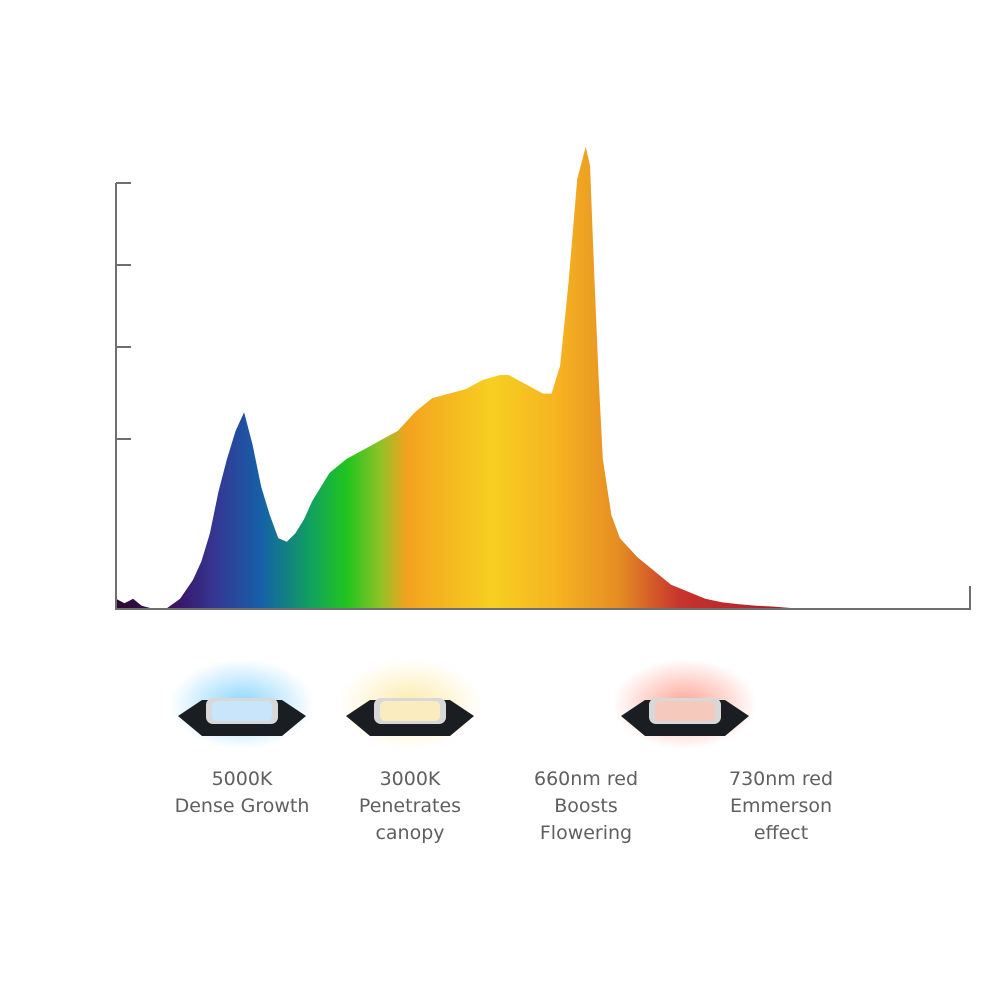 The height and width of the screenshot is (1000, 1000). Describe the element at coordinates (242, 806) in the screenshot. I see `led-label-line: Dense Growth` at that location.